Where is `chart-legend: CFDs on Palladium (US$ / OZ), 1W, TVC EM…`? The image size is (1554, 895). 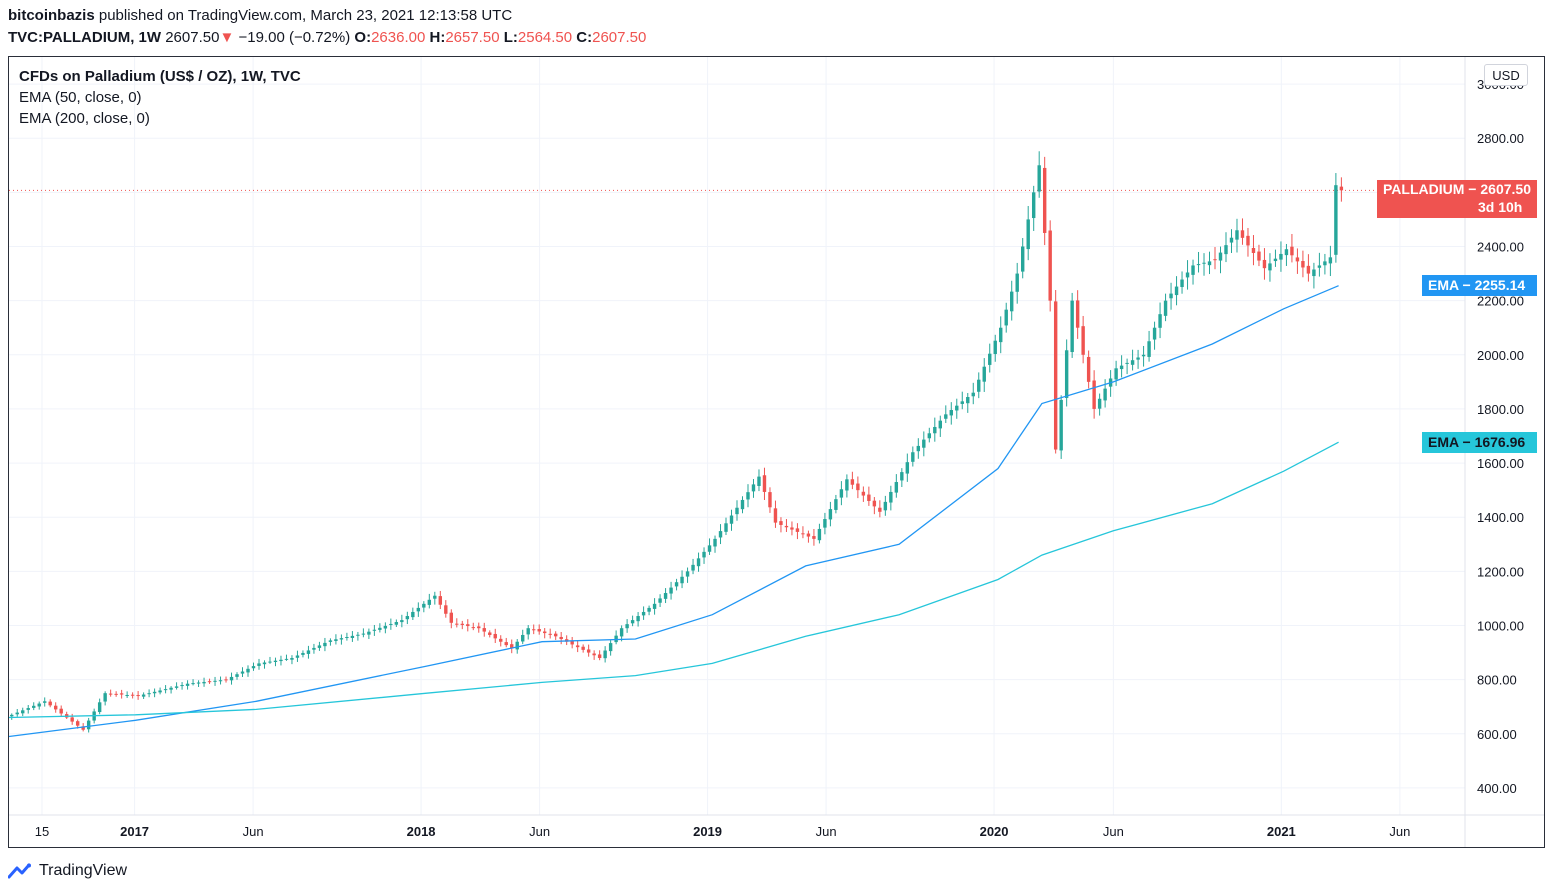
chart-legend: CFDs on Palladium (US$ / OZ), 1W, TVC EM… is located at coordinates (160, 97).